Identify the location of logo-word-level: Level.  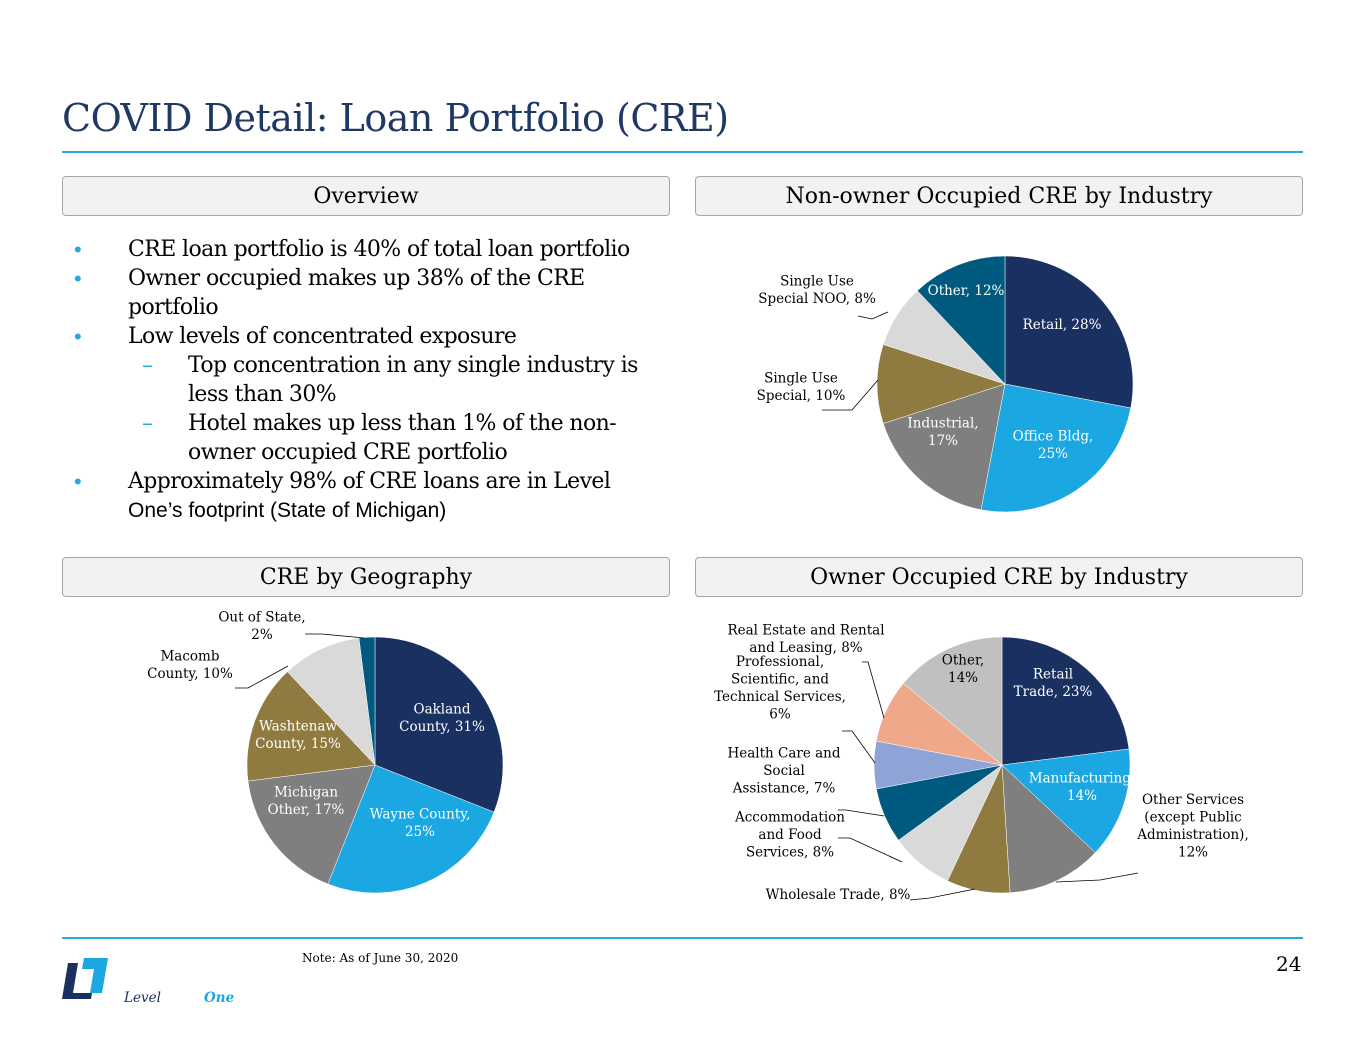
(142, 997).